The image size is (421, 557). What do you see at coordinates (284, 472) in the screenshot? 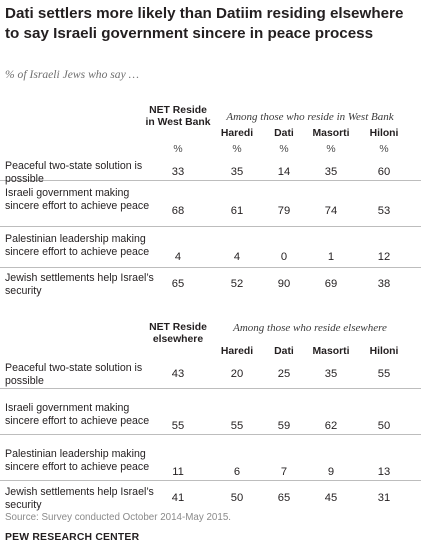
I see `table-cell: 7` at bounding box center [284, 472].